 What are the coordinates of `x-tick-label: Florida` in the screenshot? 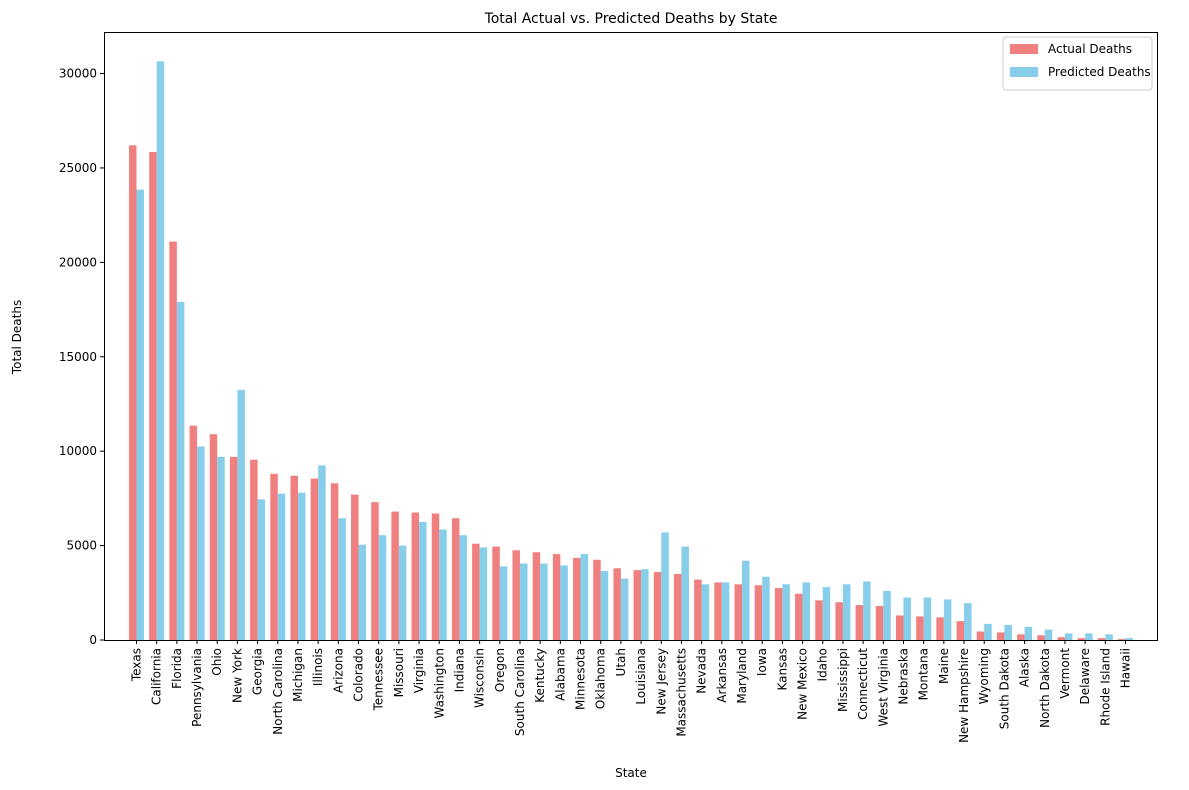 It's located at (177, 668).